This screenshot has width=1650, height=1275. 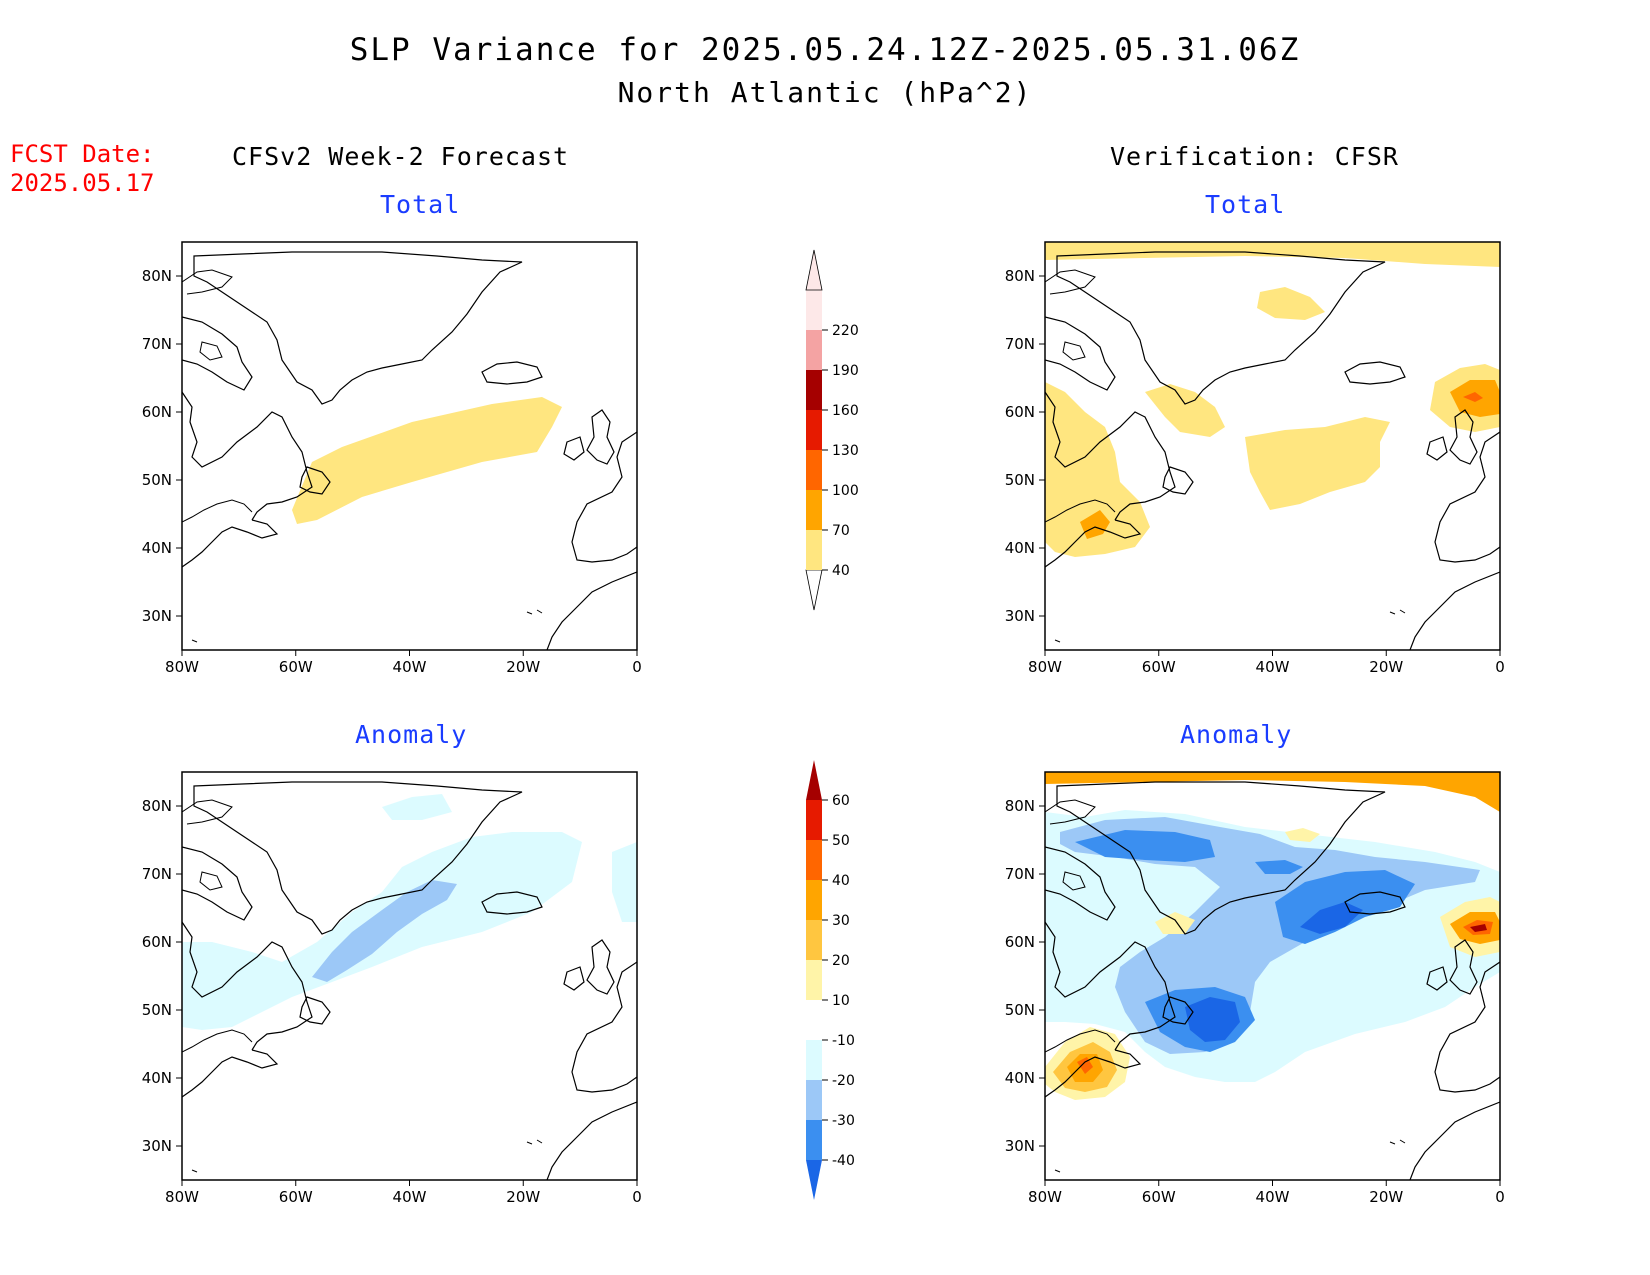 What do you see at coordinates (845, 491) in the screenshot?
I see `colorbar-total-label: 100` at bounding box center [845, 491].